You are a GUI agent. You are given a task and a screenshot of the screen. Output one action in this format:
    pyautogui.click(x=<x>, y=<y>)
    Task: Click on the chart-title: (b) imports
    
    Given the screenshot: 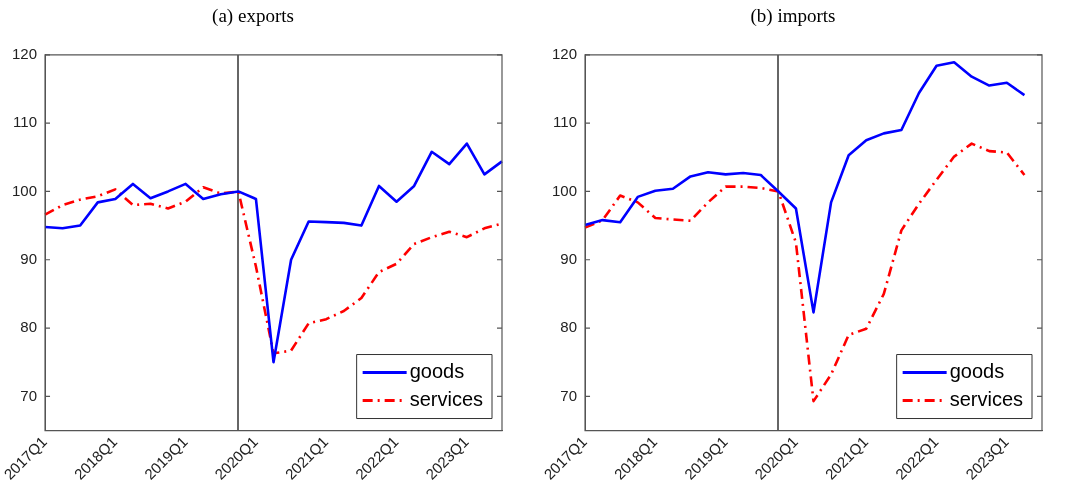 What is the action you would take?
    pyautogui.click(x=793, y=16)
    